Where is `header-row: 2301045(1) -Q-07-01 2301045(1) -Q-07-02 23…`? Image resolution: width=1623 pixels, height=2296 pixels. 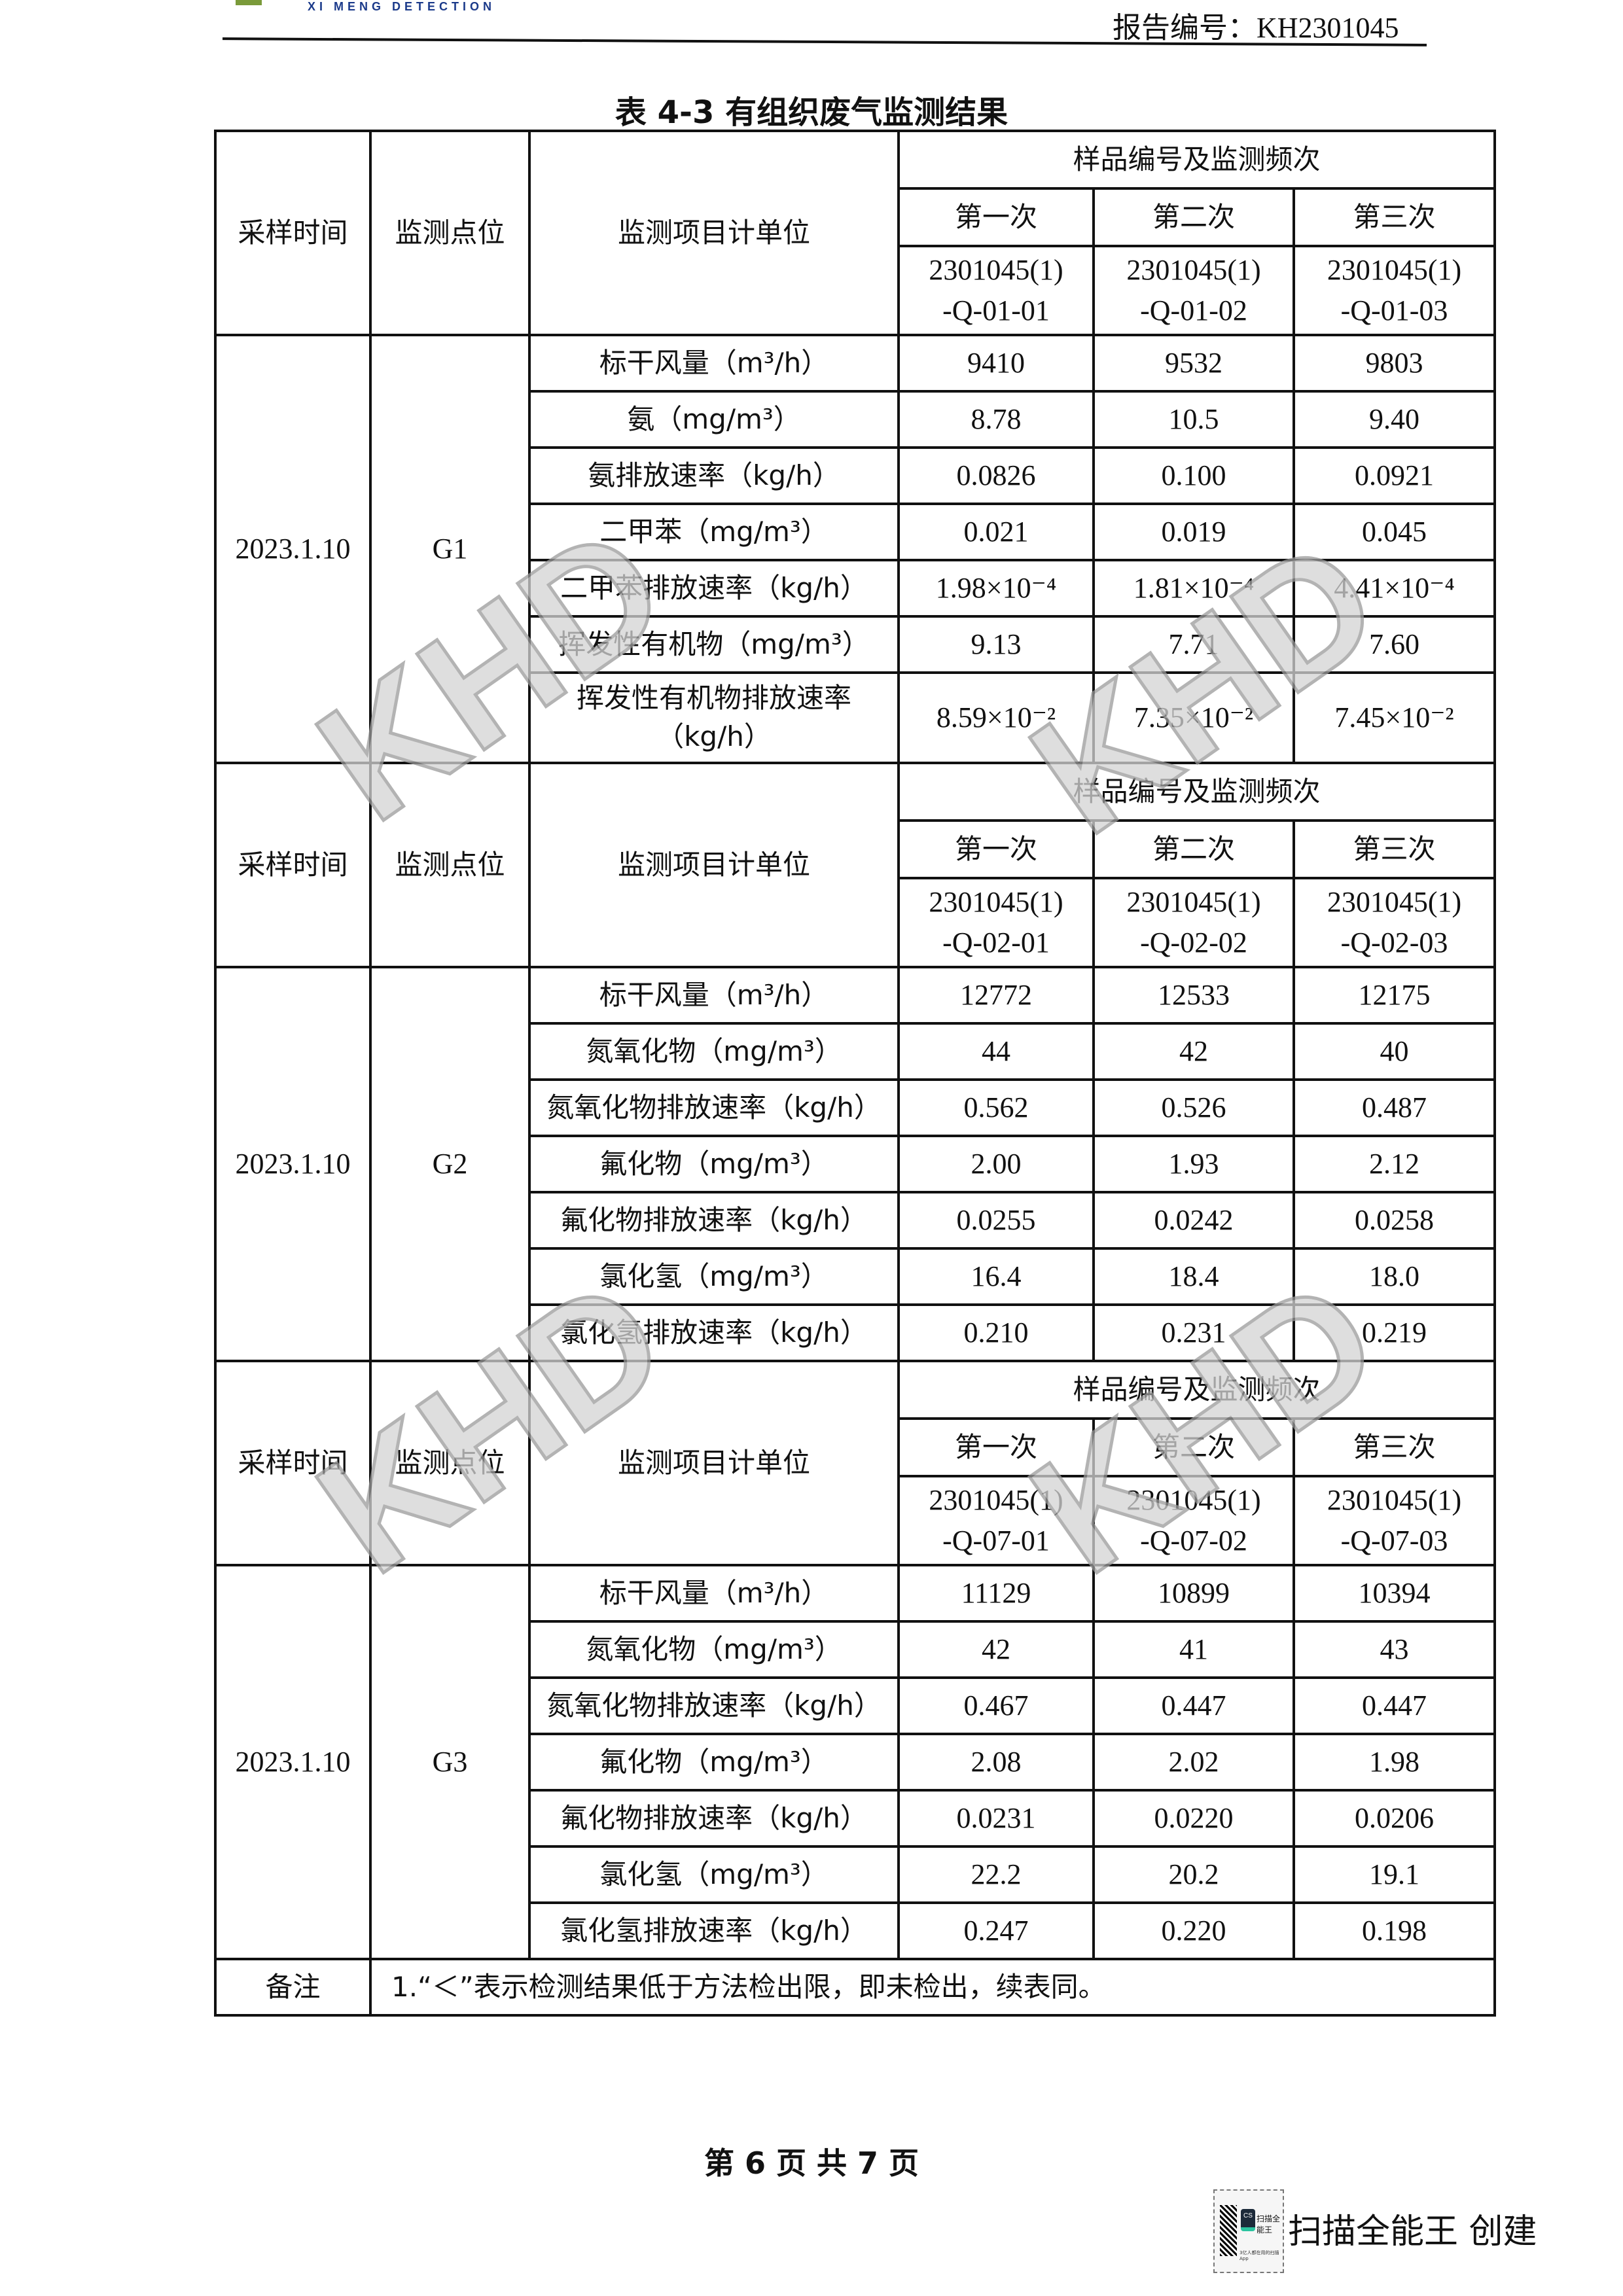
header-row: 2301045(1) -Q-07-01 2301045(1) -Q-07-02 23… is located at coordinates (855, 1521).